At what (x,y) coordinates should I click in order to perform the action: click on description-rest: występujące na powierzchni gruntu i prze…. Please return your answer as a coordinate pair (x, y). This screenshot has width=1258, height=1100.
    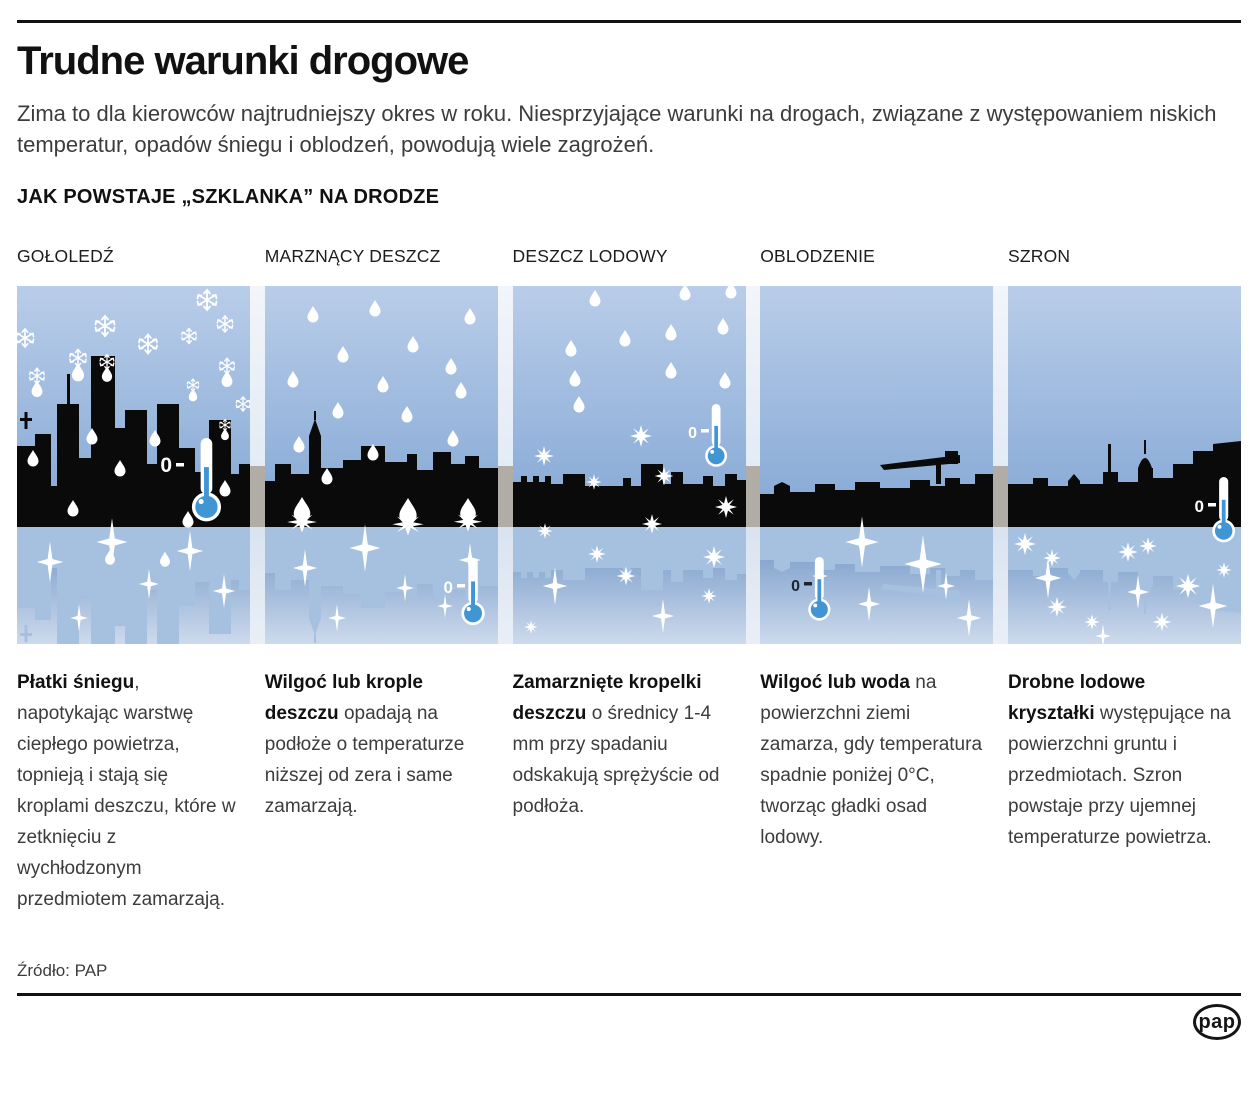
    Looking at the image, I should click on (1119, 775).